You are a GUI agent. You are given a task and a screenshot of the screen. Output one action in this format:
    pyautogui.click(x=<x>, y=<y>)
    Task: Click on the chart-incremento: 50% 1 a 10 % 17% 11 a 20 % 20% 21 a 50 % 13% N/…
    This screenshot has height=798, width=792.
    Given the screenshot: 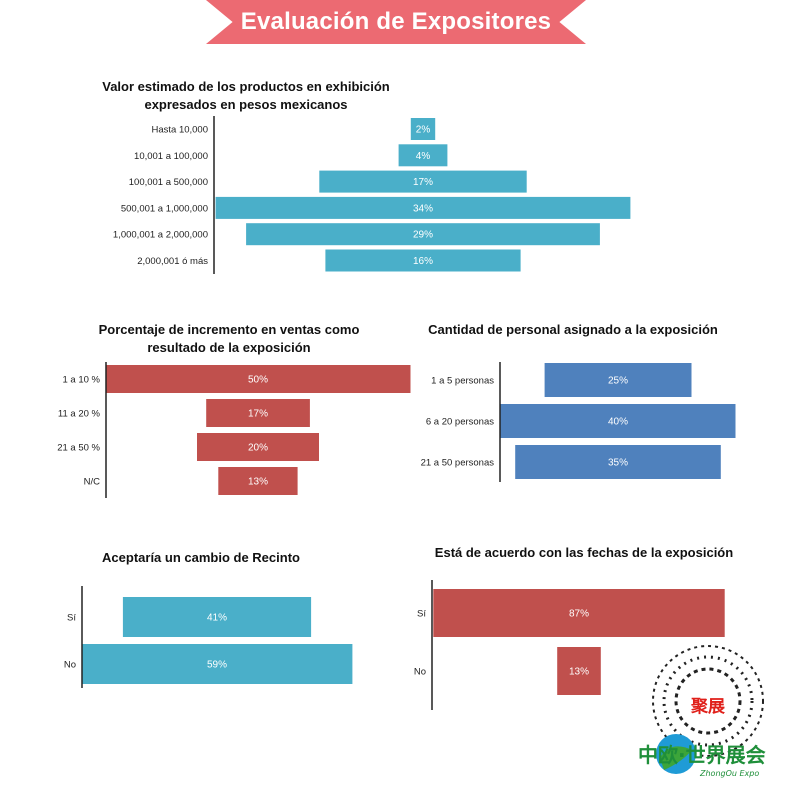 What is the action you would take?
    pyautogui.click(x=234, y=430)
    